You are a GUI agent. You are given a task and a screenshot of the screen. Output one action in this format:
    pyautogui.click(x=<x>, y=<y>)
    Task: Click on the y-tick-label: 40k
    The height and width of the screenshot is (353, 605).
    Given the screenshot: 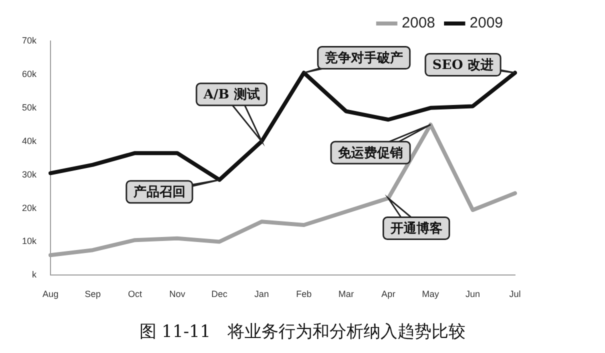 What is the action you would take?
    pyautogui.click(x=30, y=141)
    